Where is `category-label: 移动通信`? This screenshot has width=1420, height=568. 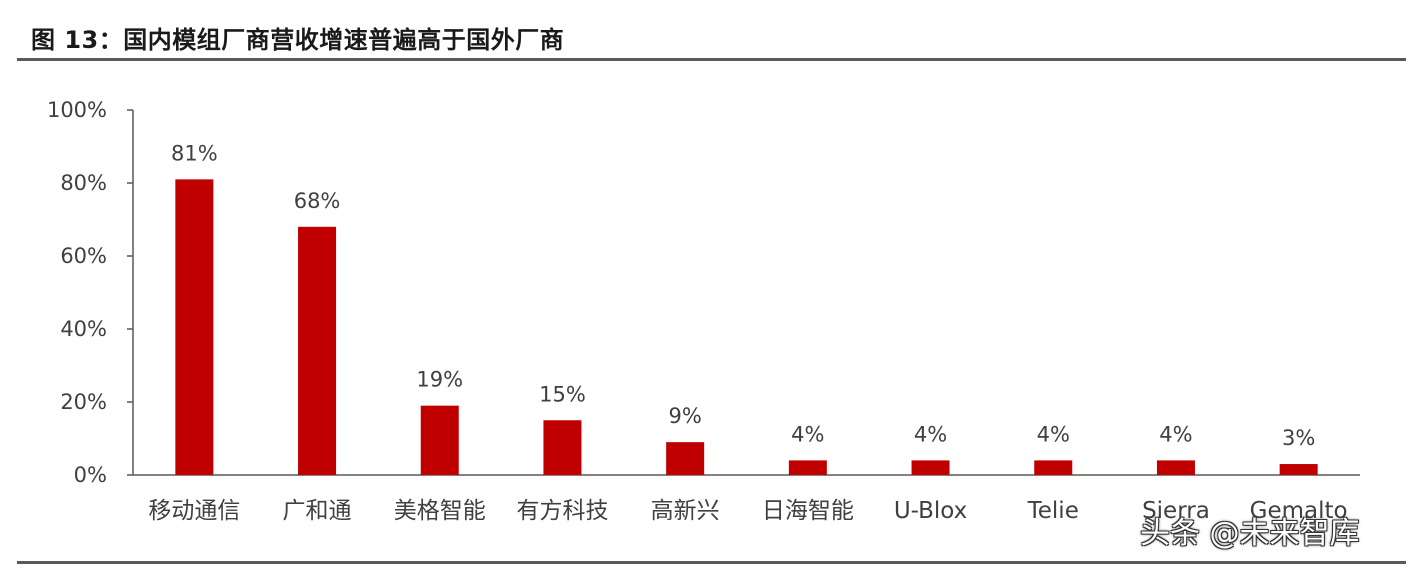 category-label: 移动通信 is located at coordinates (194, 511).